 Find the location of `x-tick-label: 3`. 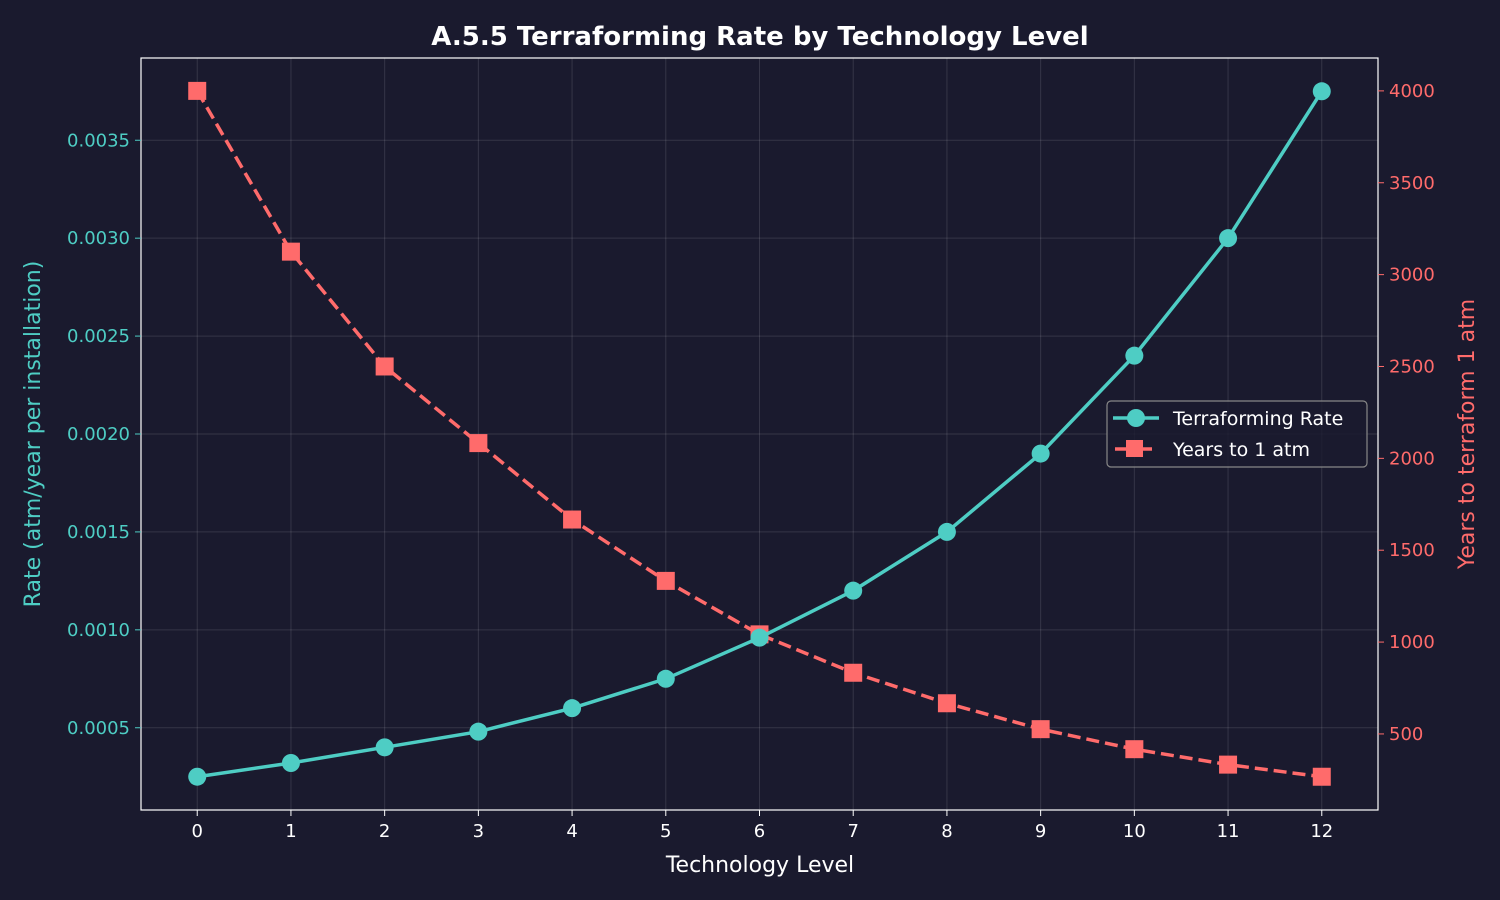

x-tick-label: 3 is located at coordinates (478, 831).